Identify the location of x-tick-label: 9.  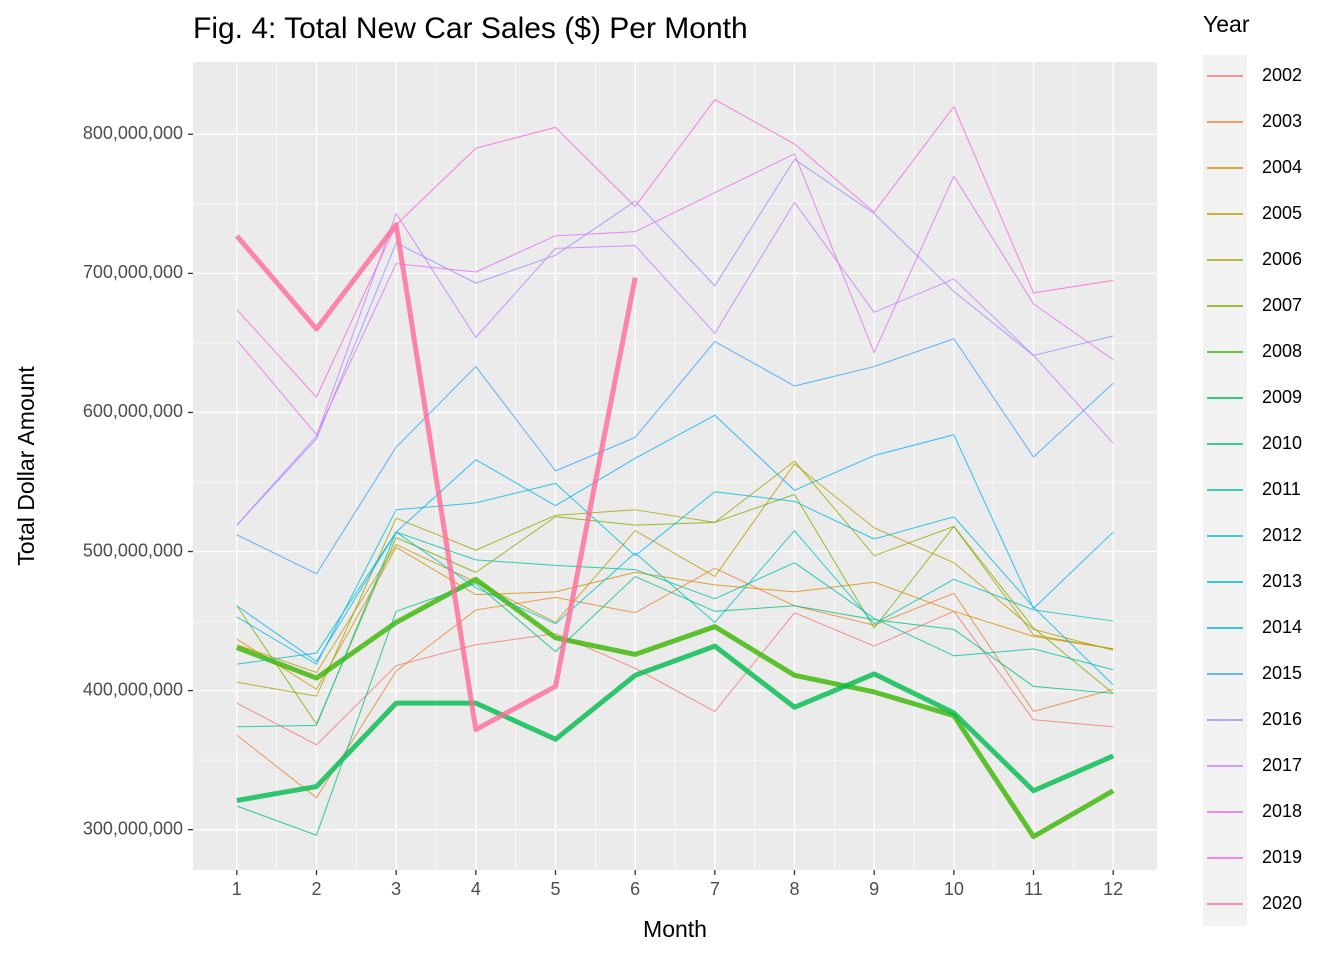
(874, 889).